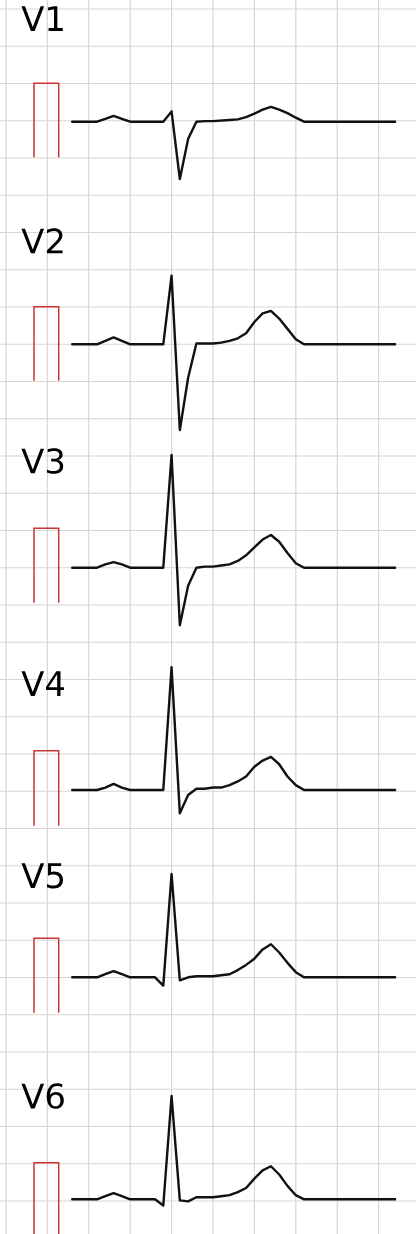  Describe the element at coordinates (42, 1096) in the screenshot. I see `chart-title: V6` at that location.